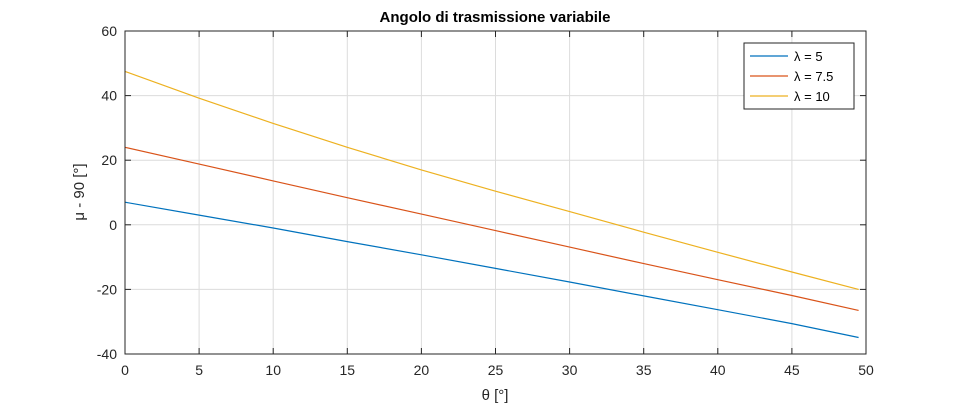 This screenshot has width=958, height=406. I want to click on y-tick-labels: -40 -20 0 20 40 60, so click(107, 192).